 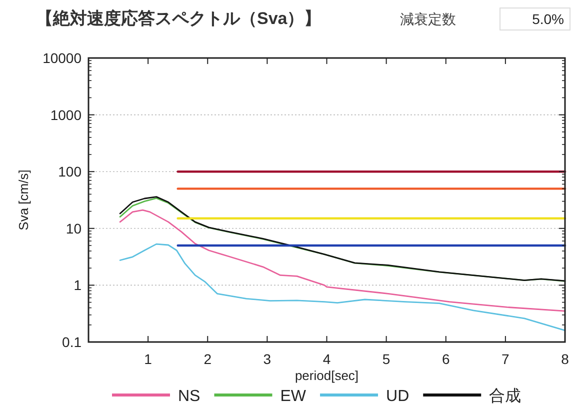 I want to click on legend-label: EW, so click(x=293, y=396).